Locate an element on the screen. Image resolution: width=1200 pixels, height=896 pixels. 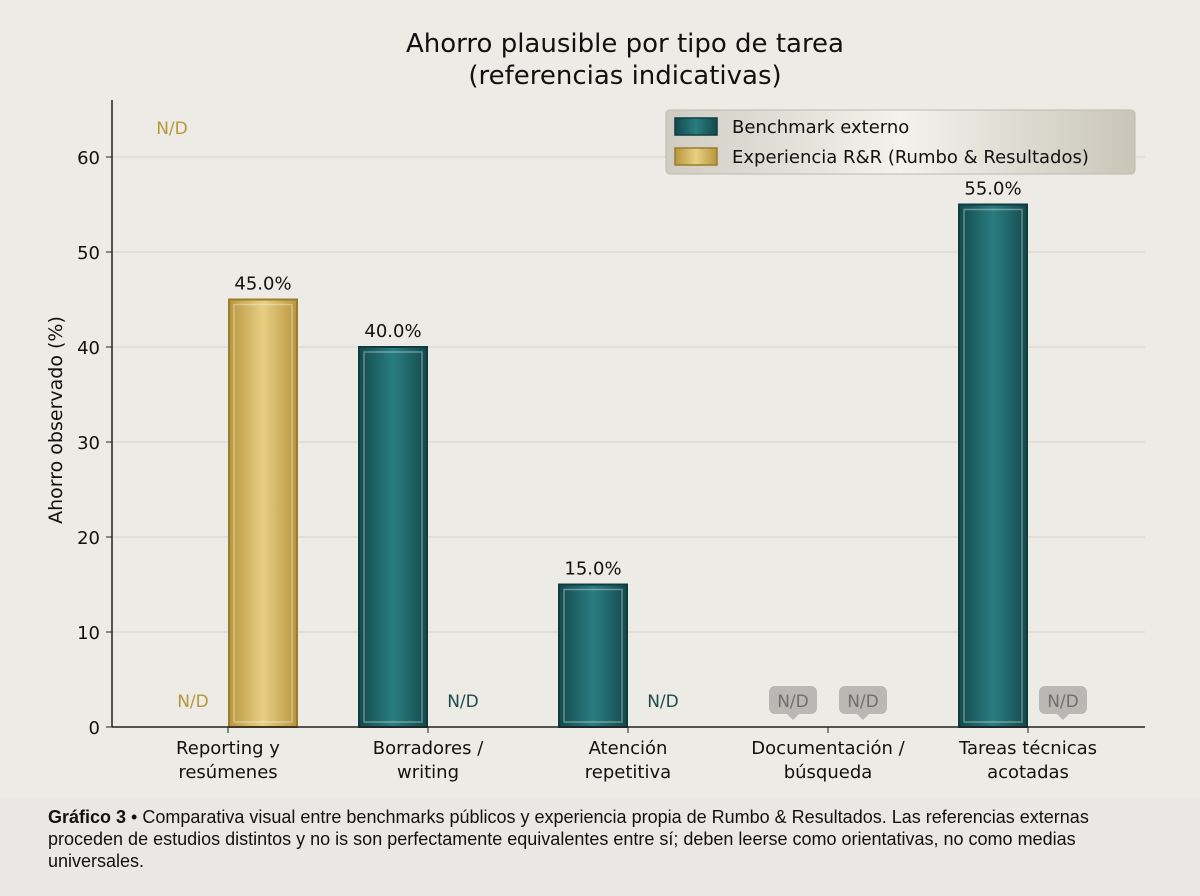
x-tick-label: Atención is located at coordinates (628, 748).